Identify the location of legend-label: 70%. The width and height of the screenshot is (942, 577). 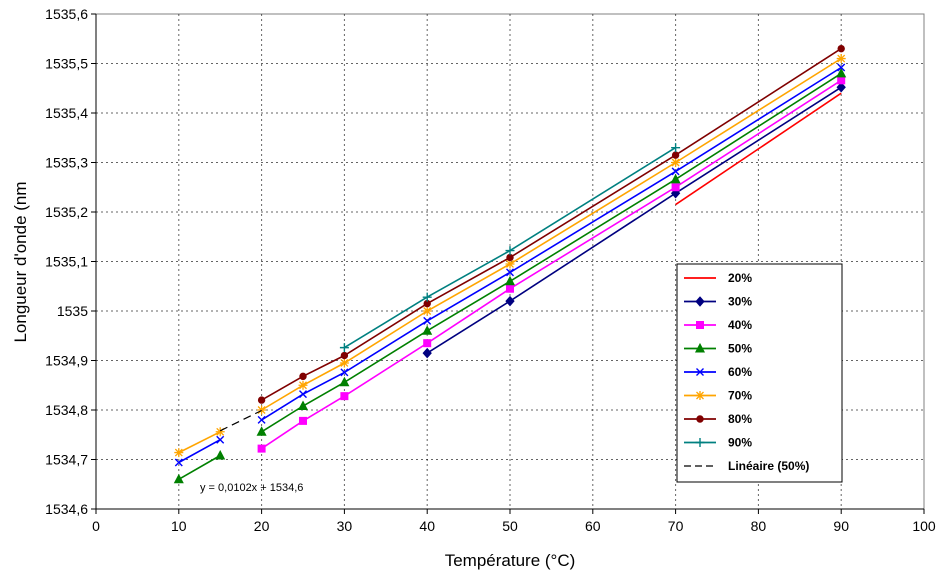
(740, 396).